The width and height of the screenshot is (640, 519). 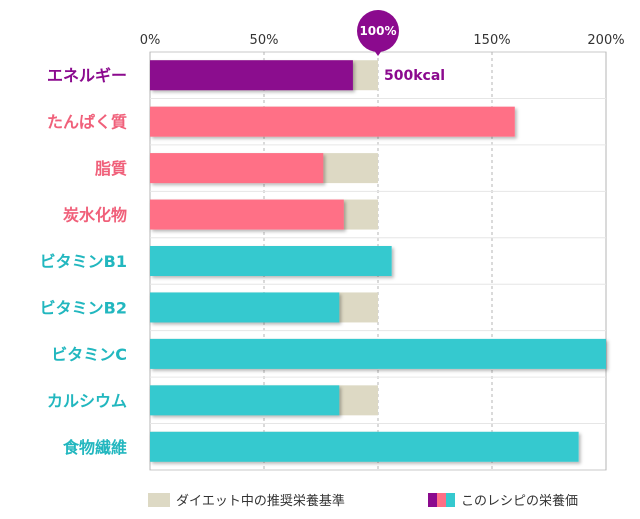 What do you see at coordinates (87, 122) in the screenshot?
I see `category-label: たんぱく質` at bounding box center [87, 122].